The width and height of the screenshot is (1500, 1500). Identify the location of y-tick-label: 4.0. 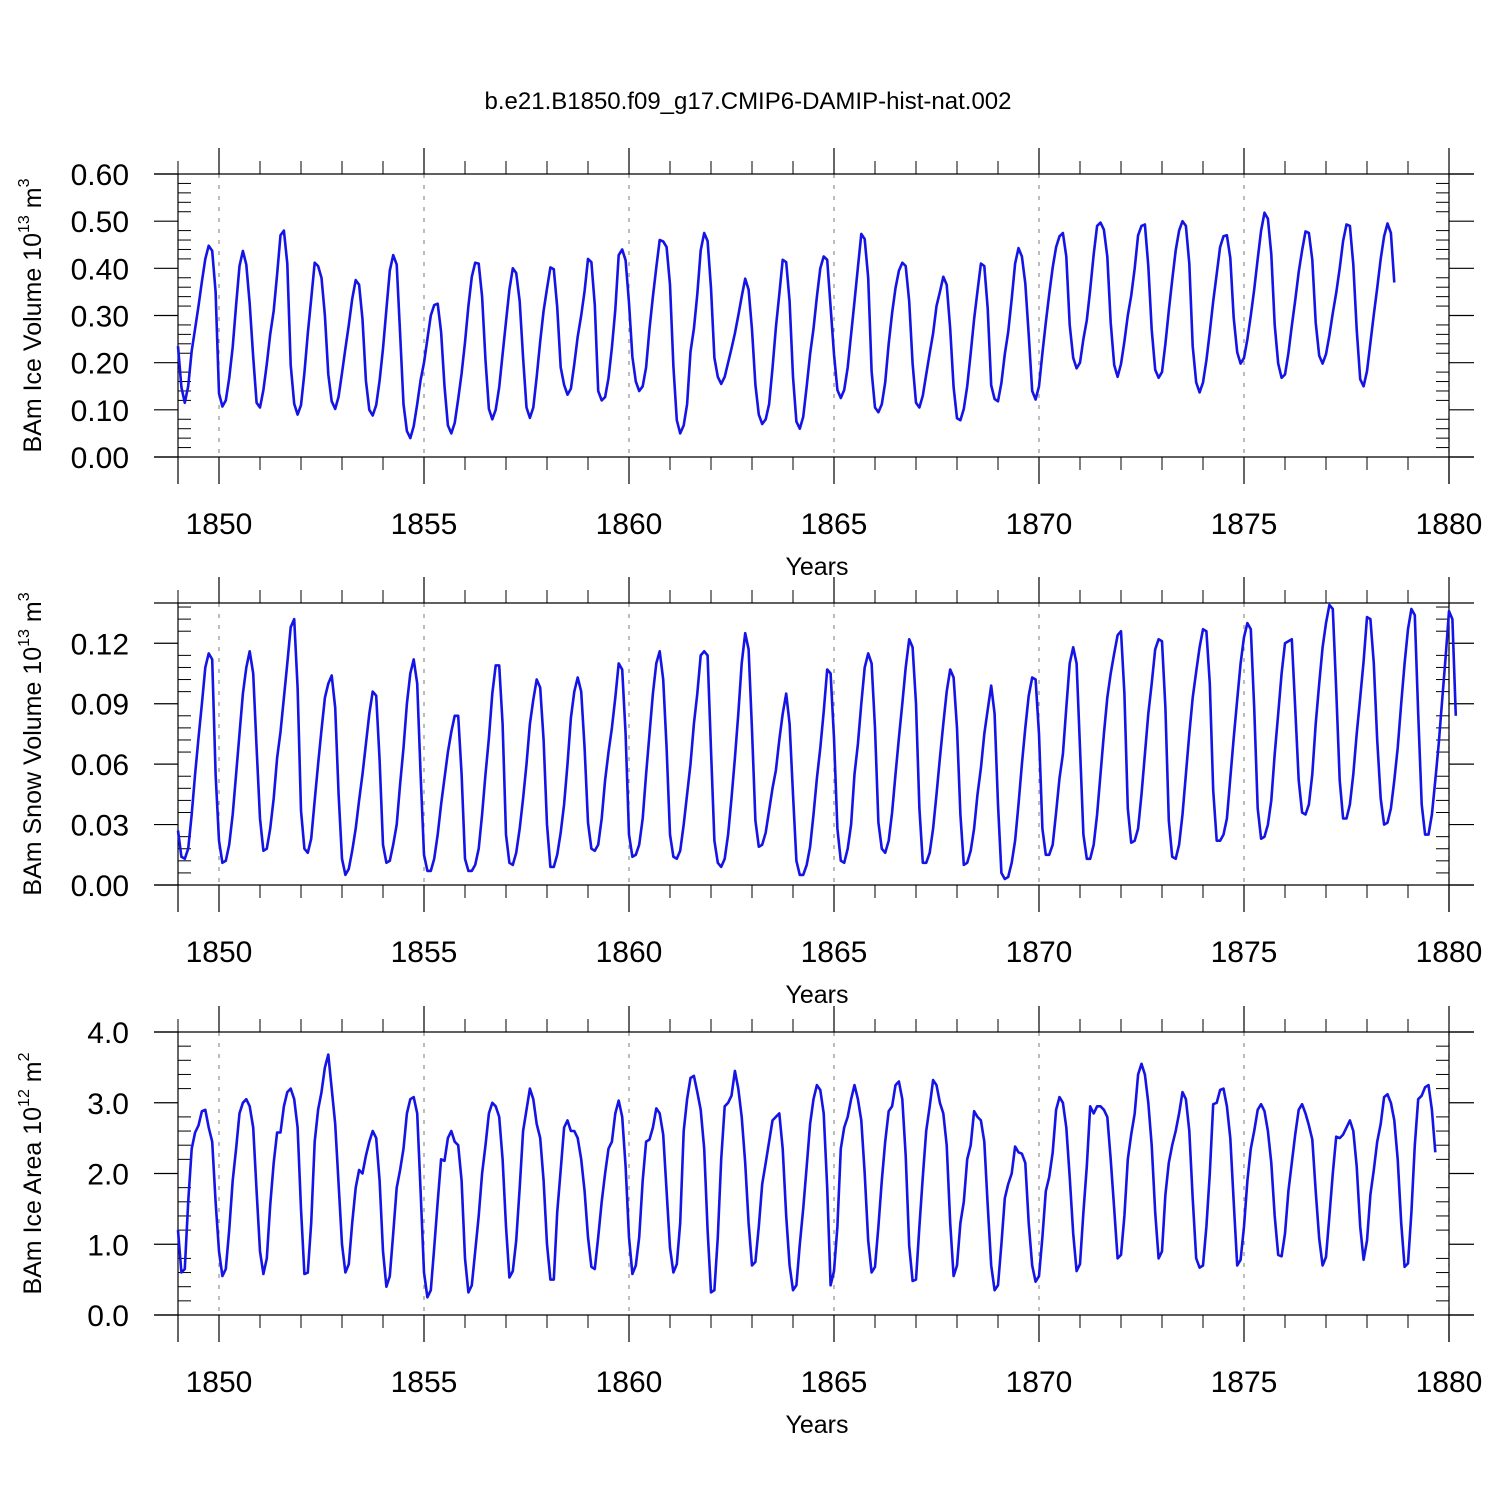
(108, 1033).